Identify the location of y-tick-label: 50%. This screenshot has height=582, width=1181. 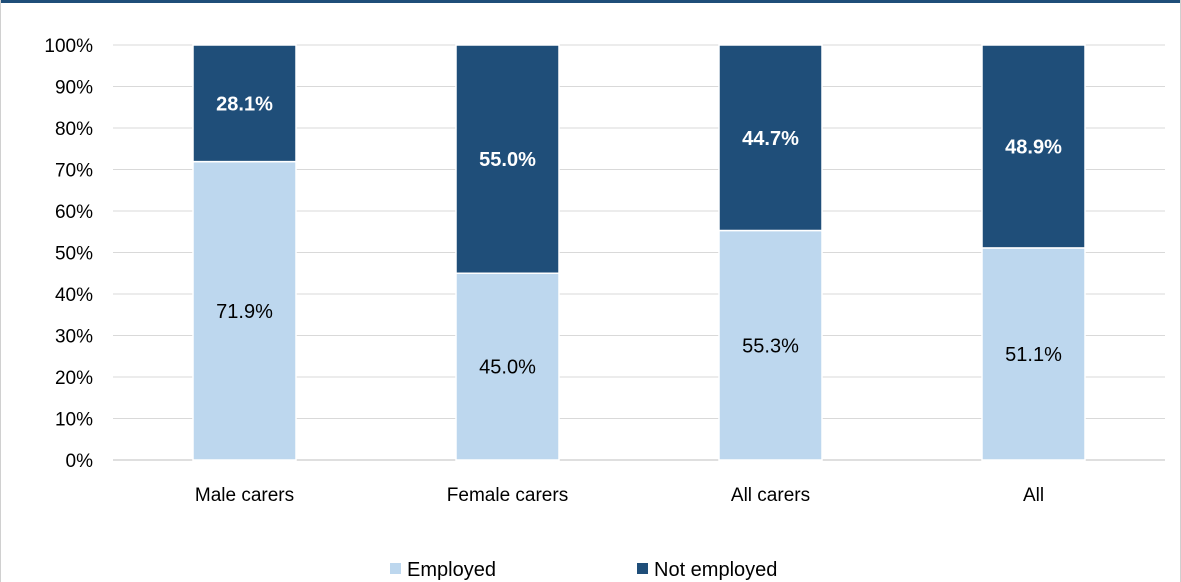
(74, 254).